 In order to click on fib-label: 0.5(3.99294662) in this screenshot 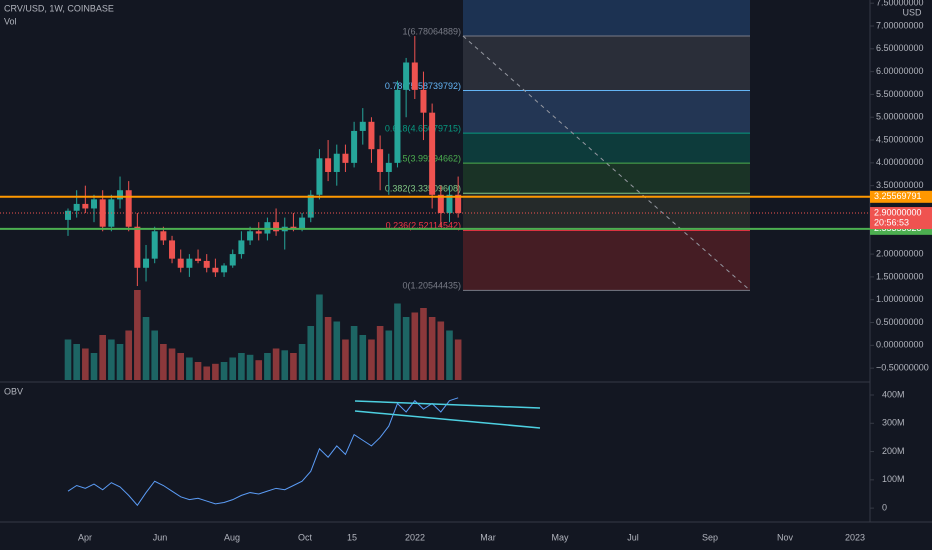, I will do `click(428, 159)`.